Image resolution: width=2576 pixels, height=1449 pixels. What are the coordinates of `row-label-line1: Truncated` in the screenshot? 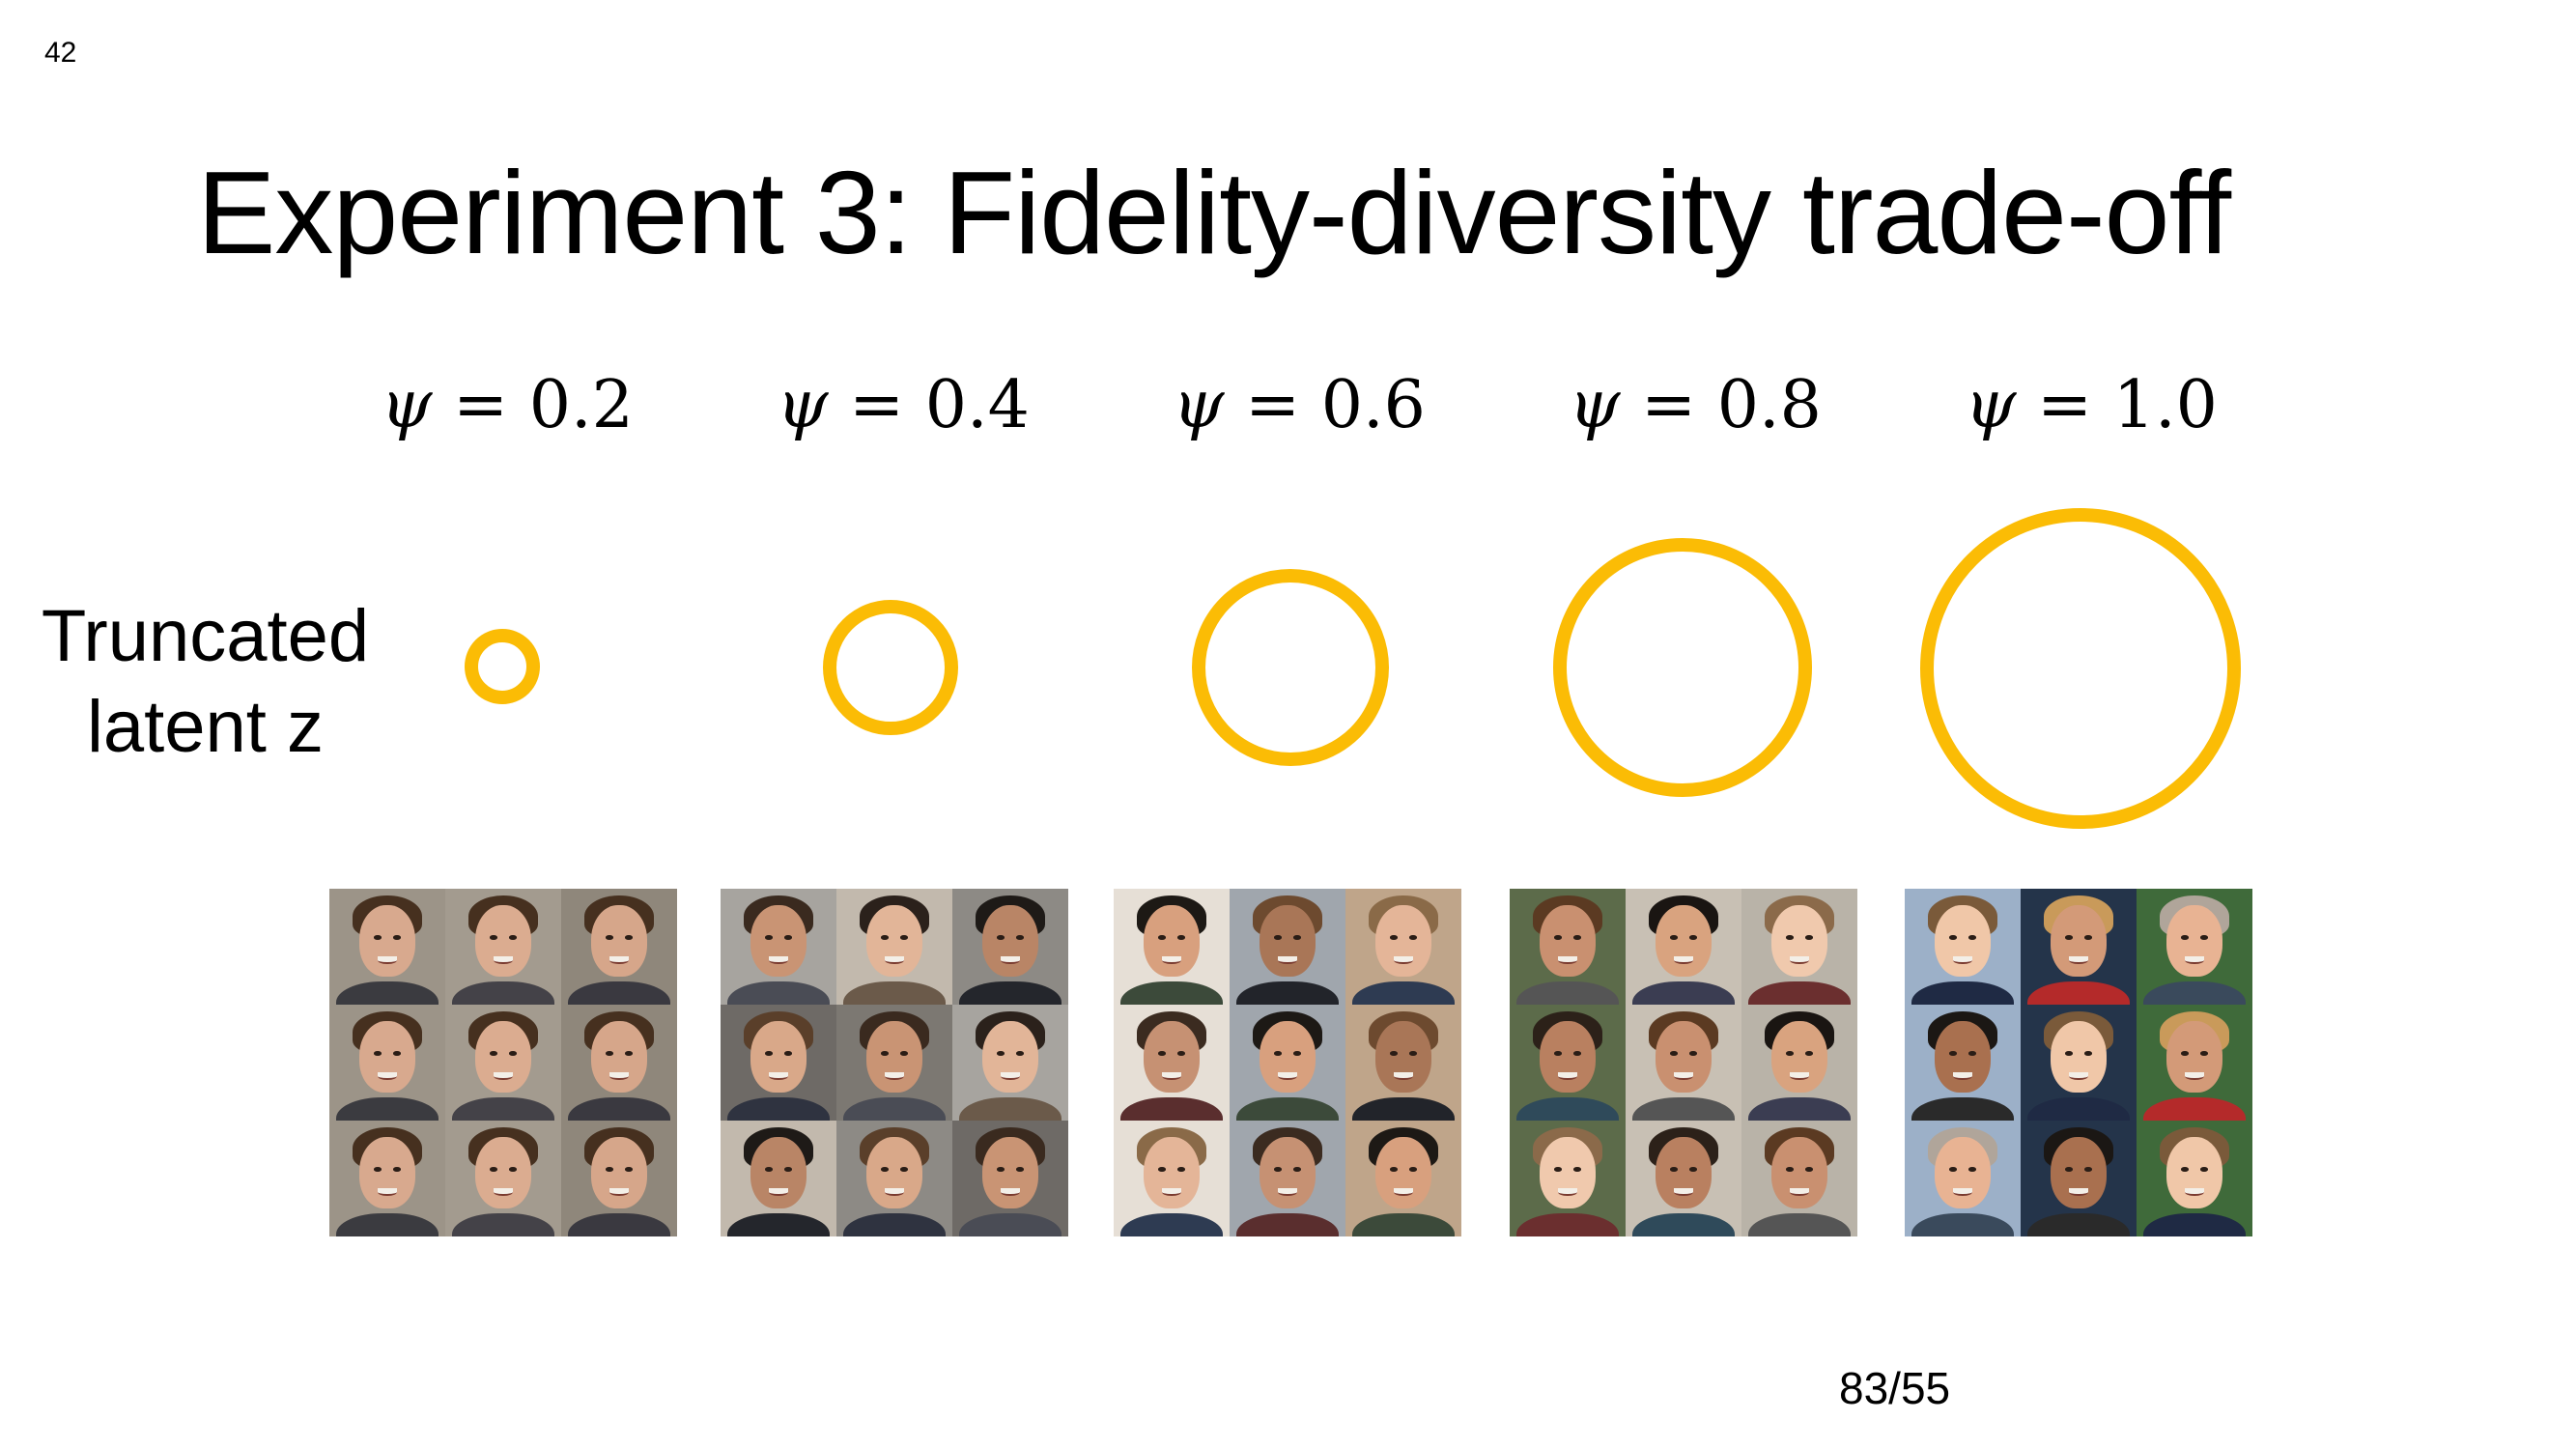 It's located at (205, 636).